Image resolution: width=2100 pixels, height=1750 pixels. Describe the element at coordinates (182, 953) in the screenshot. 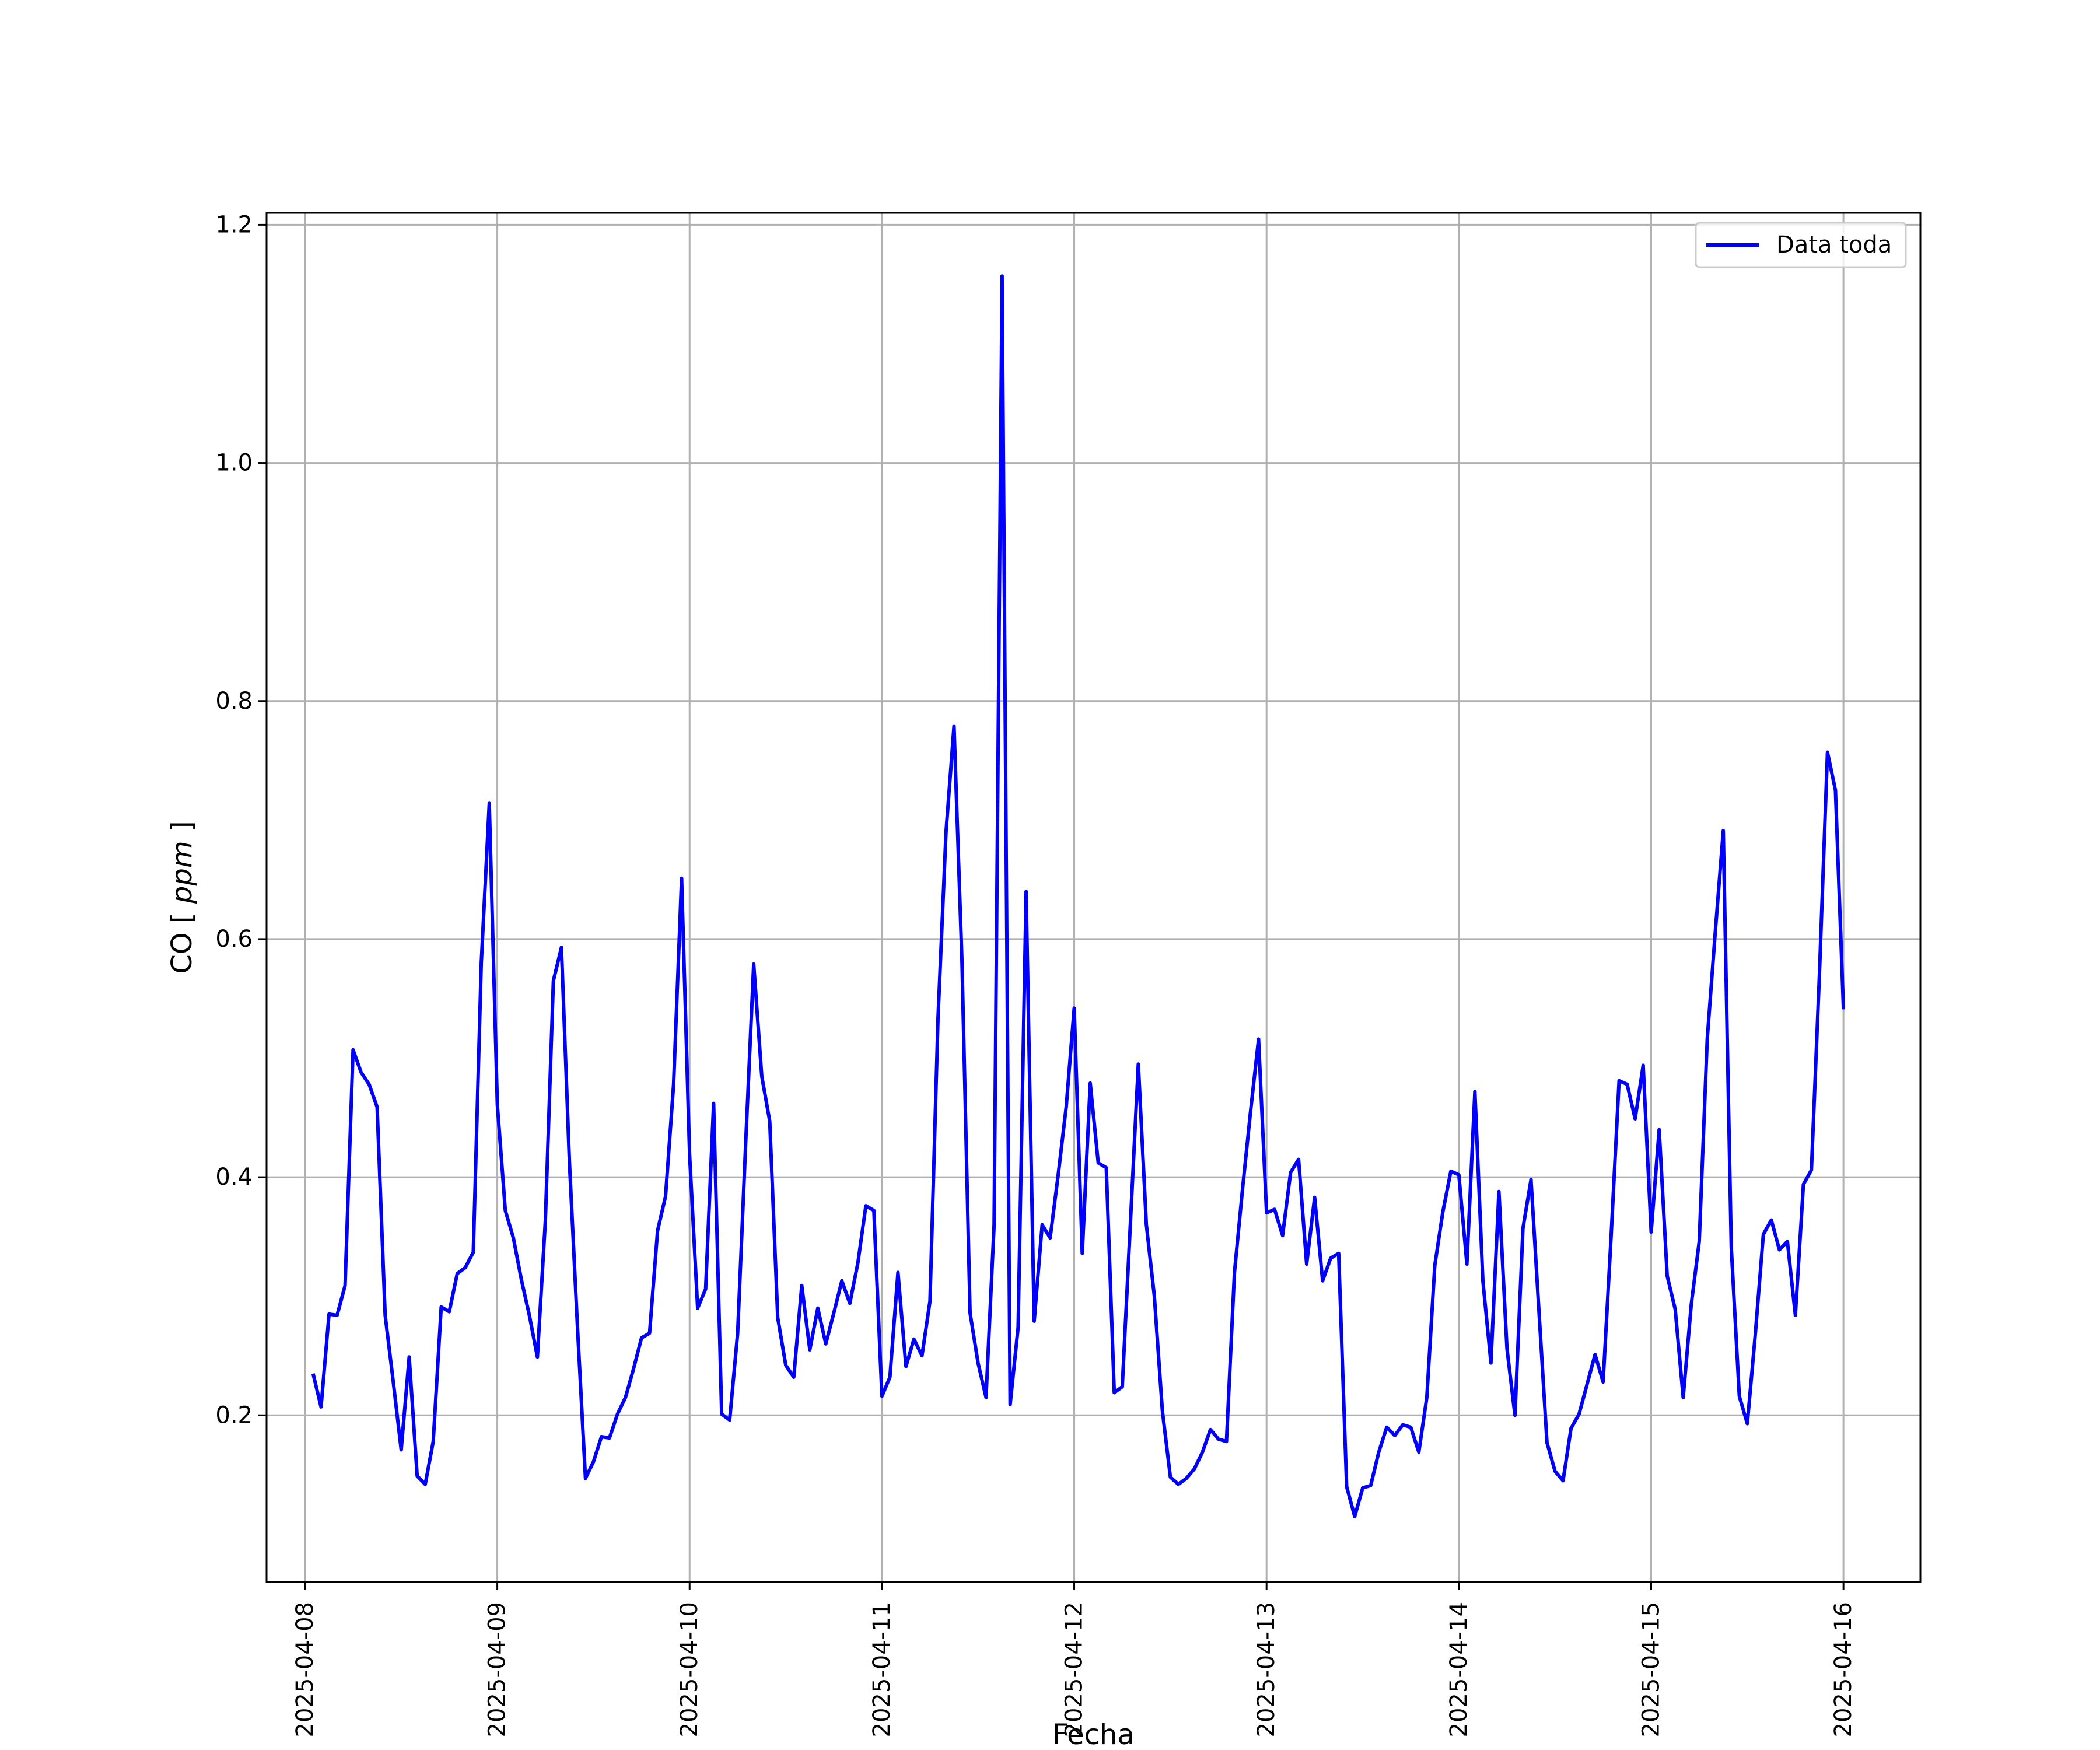

I see `y-axis-label-text: CO` at that location.